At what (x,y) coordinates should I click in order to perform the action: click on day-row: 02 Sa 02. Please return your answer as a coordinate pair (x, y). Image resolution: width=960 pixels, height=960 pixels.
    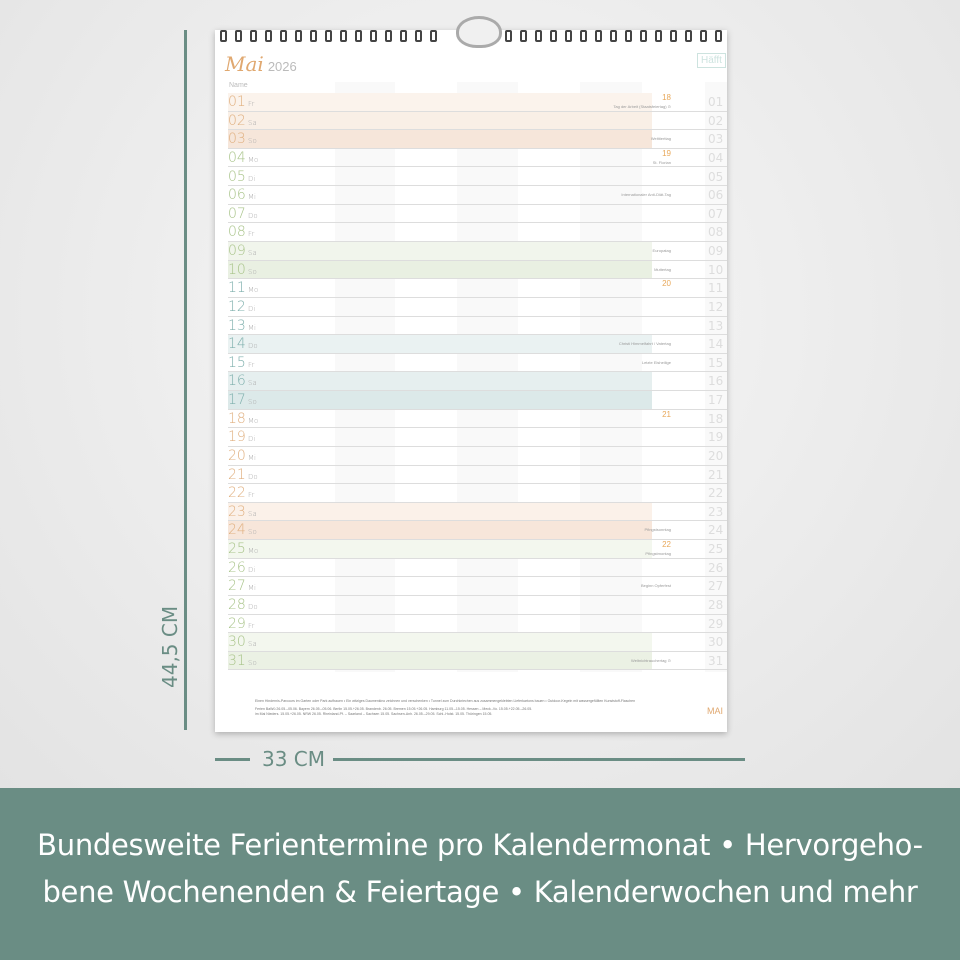
    Looking at the image, I should click on (477, 121).